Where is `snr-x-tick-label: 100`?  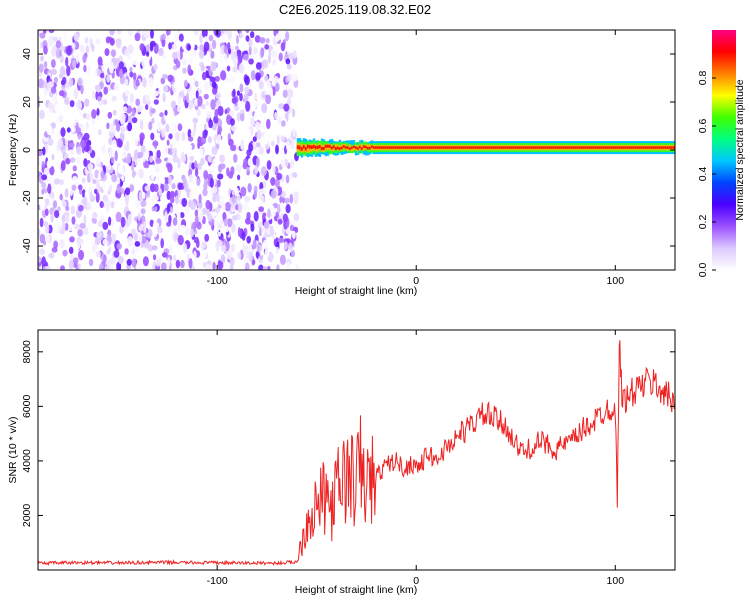 snr-x-tick-label: 100 is located at coordinates (616, 581).